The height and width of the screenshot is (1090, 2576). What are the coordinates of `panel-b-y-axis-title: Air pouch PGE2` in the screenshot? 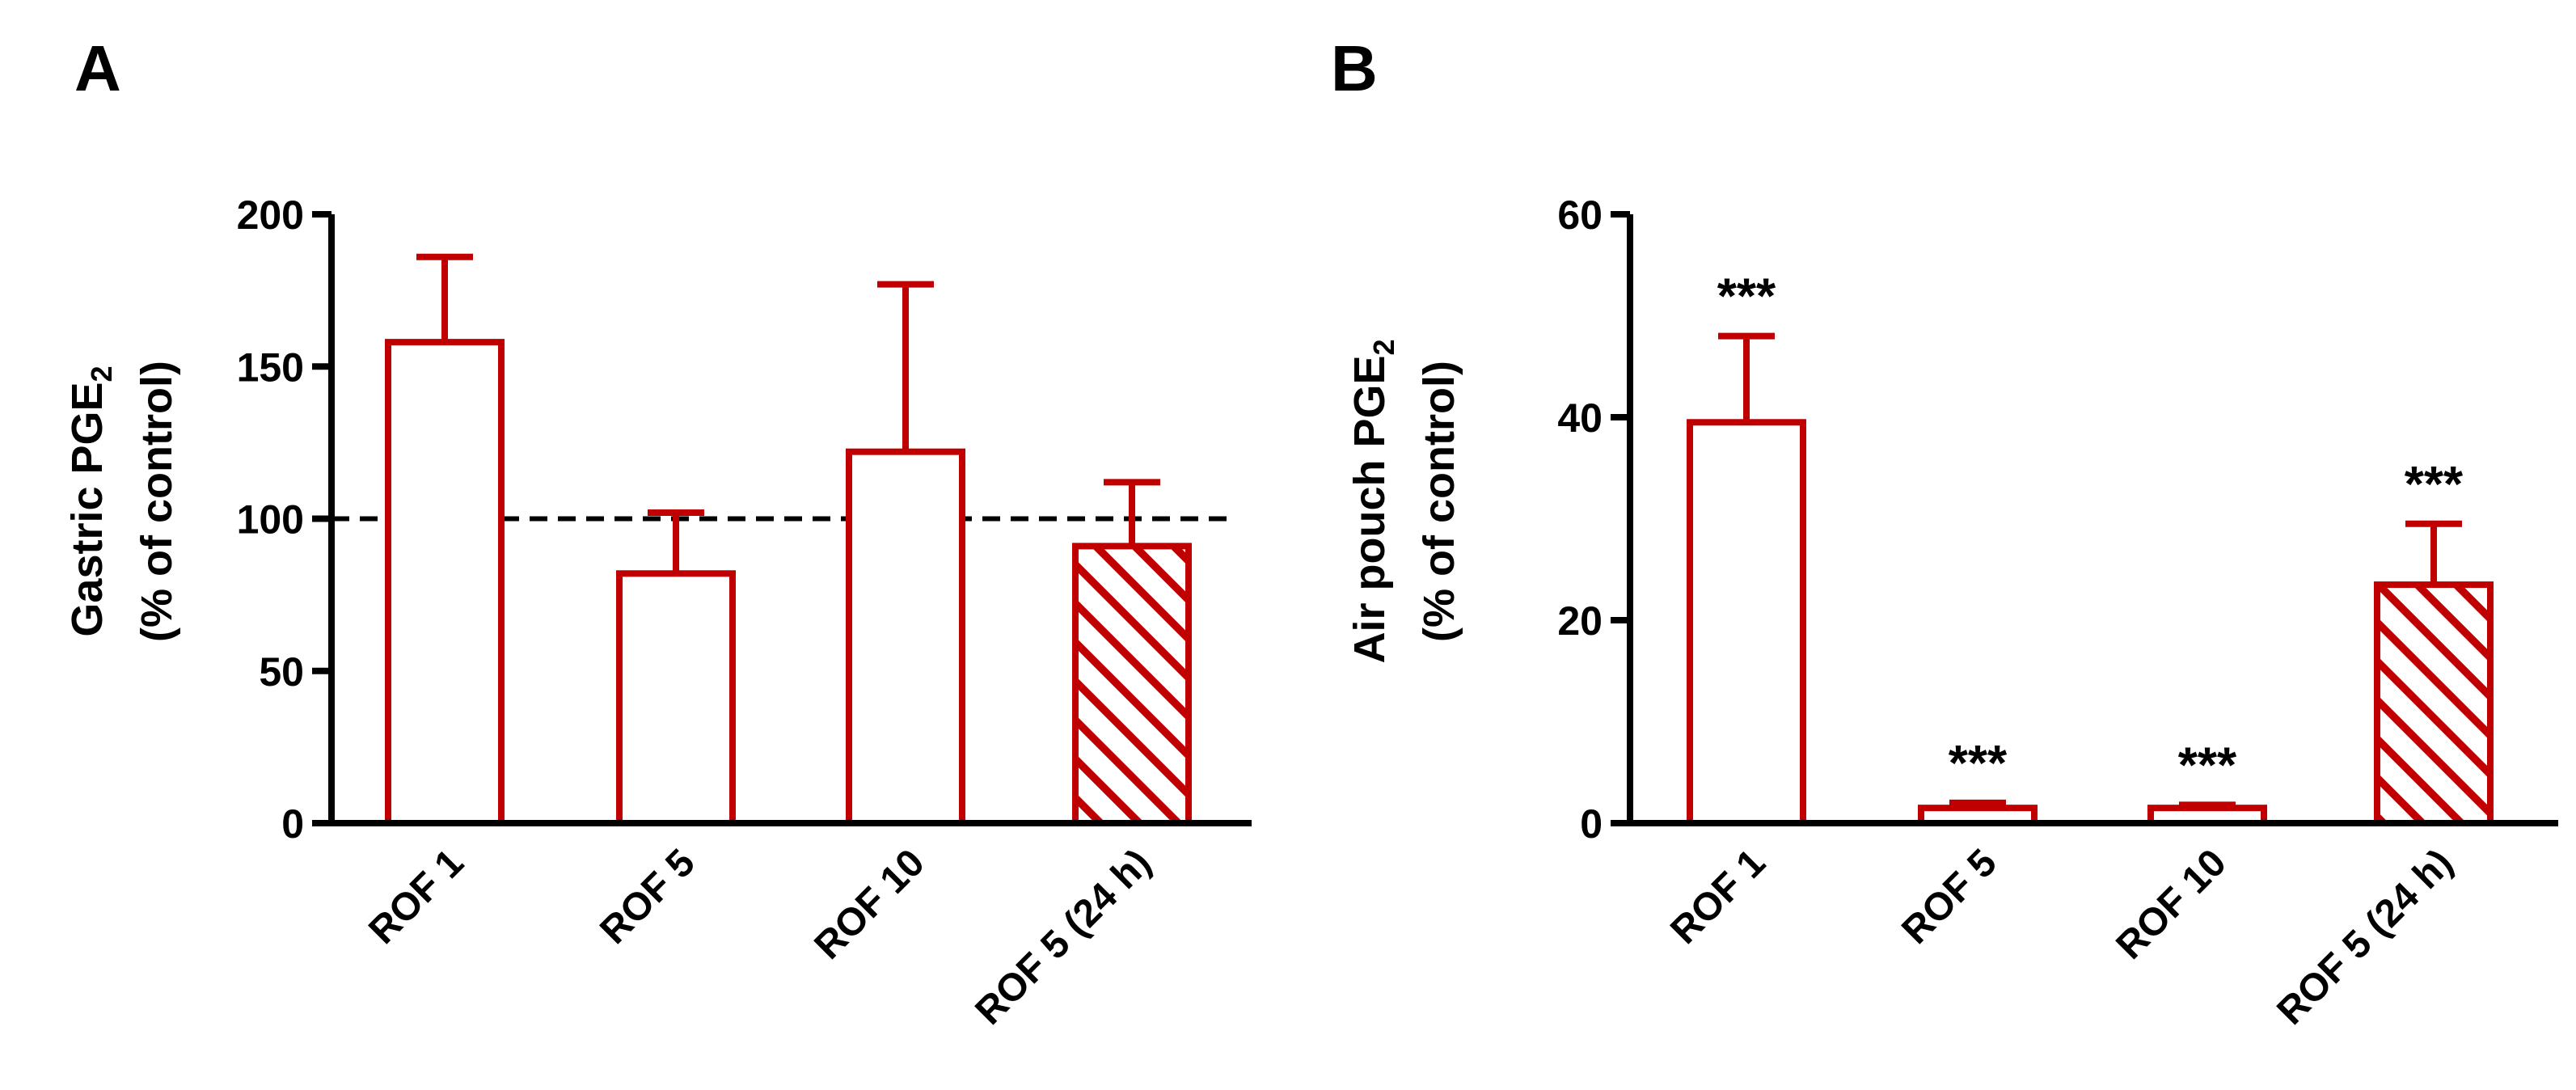 It's located at (1372, 501).